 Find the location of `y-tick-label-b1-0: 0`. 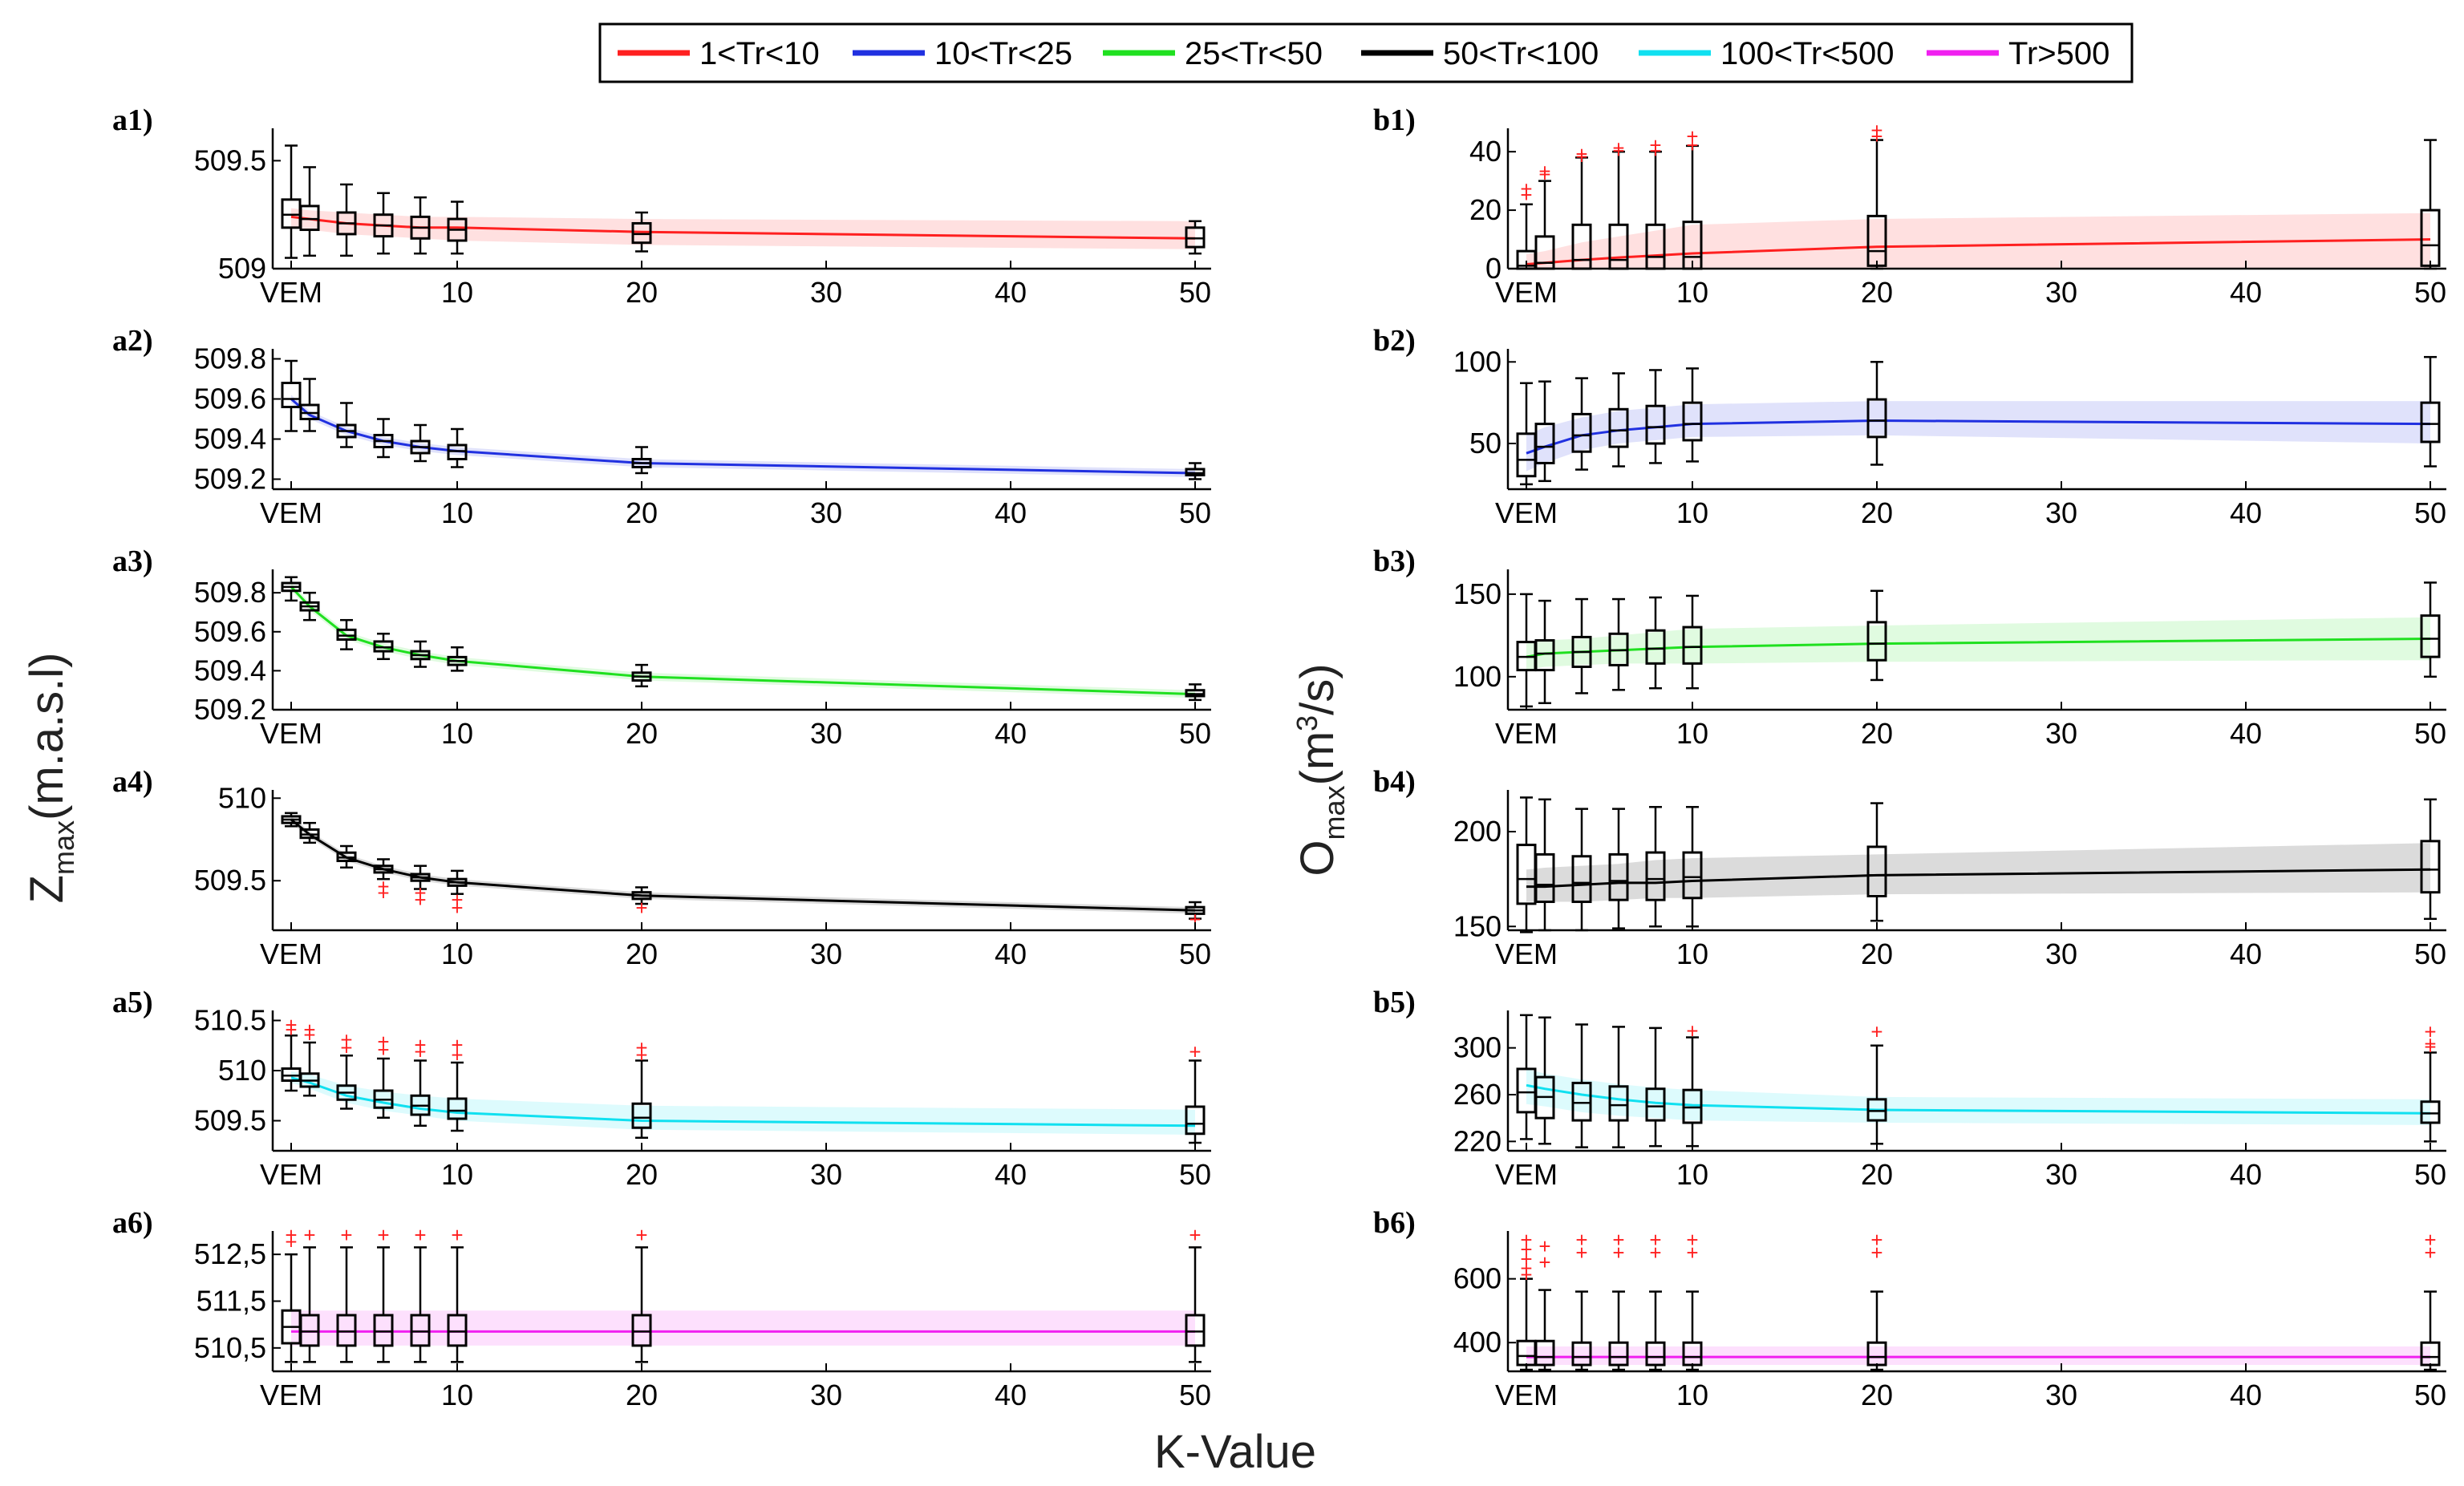

y-tick-label-b1-0: 0 is located at coordinates (1493, 268).